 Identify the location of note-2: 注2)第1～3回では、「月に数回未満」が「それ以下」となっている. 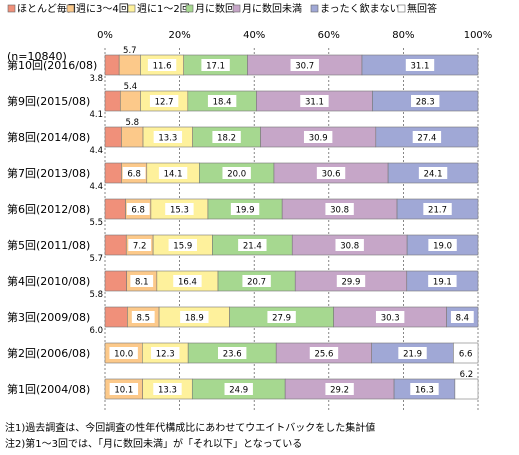
(153, 443).